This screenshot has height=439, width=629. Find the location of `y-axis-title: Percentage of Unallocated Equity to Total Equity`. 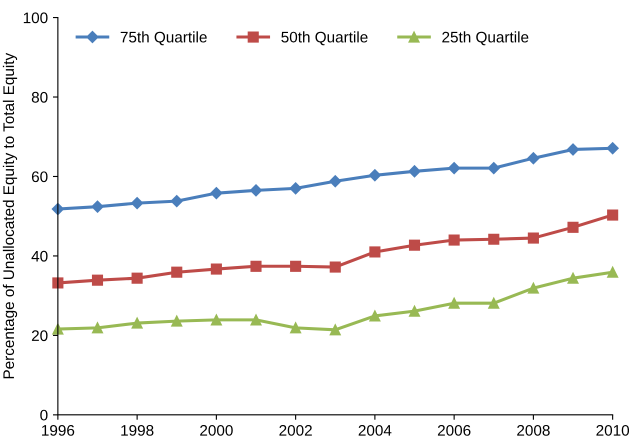

y-axis-title: Percentage of Unallocated Equity to Total Equity is located at coordinates (10, 215).